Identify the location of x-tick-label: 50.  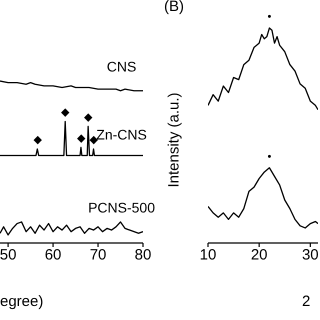
(8, 255).